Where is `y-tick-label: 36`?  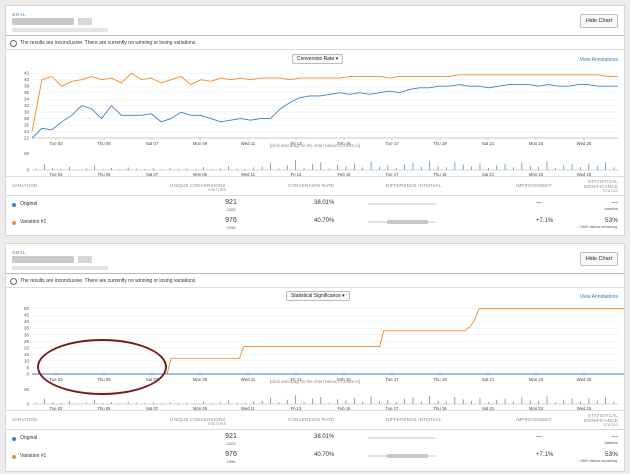
y-tick-label: 36 is located at coordinates (27, 92).